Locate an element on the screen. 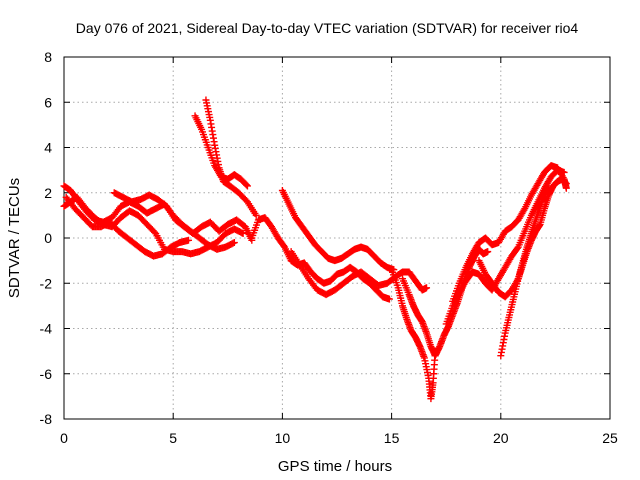 The width and height of the screenshot is (640, 480). x-tick-label: 25 is located at coordinates (610, 438).